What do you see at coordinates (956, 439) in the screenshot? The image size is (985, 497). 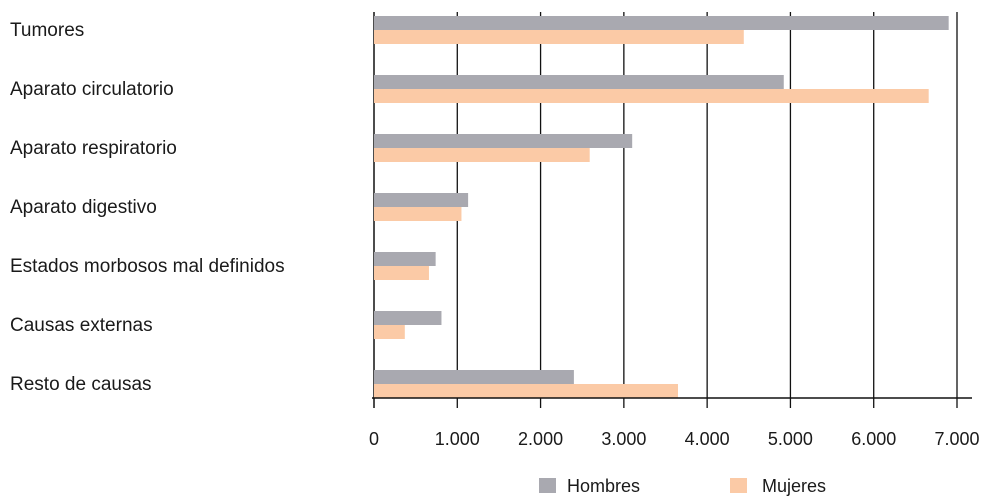 I see `x-tick-label-7000: 7.000` at bounding box center [956, 439].